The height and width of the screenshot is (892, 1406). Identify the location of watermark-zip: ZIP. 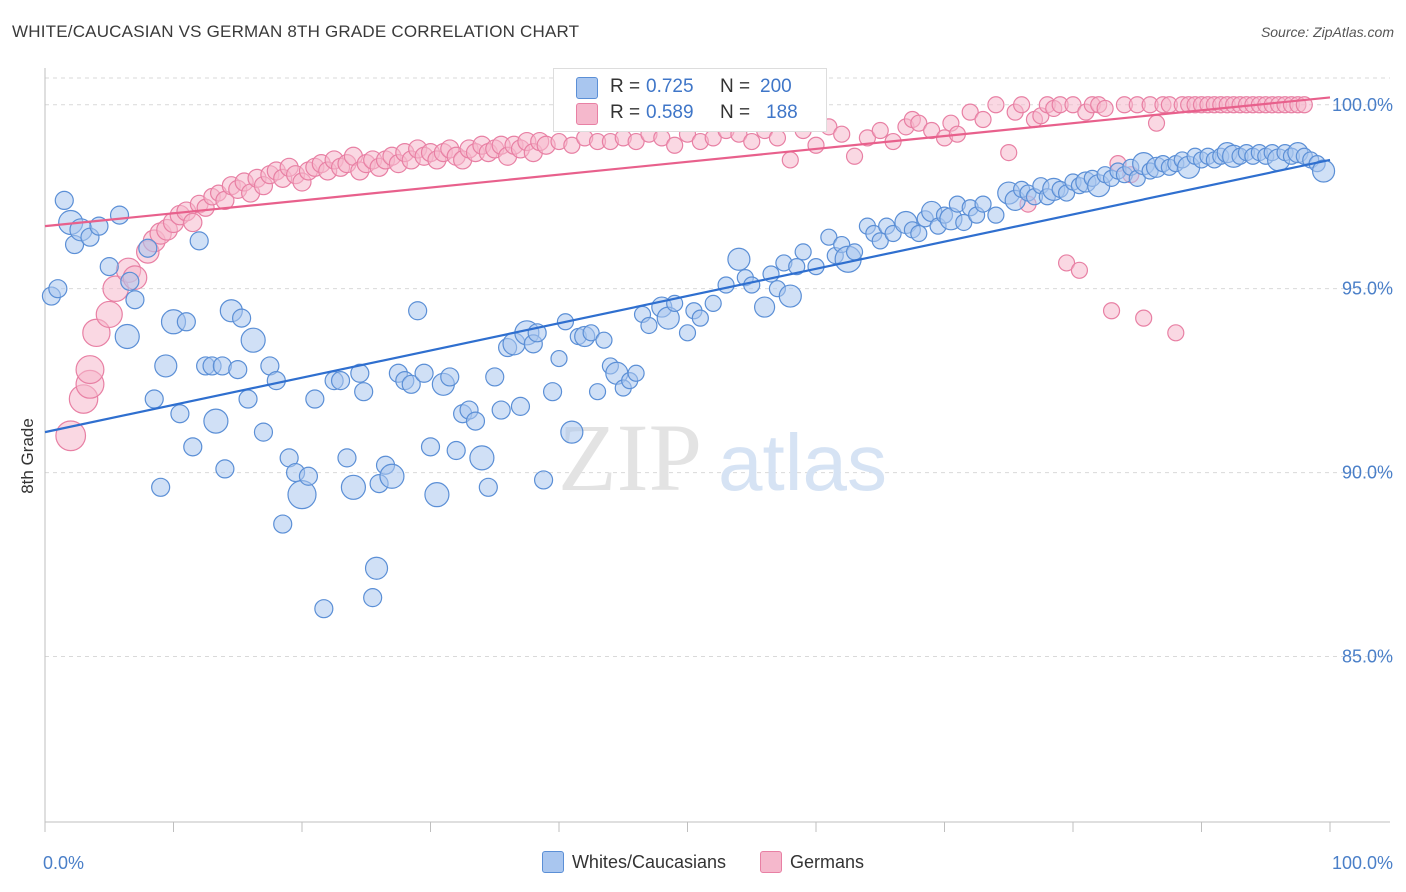
(630, 457).